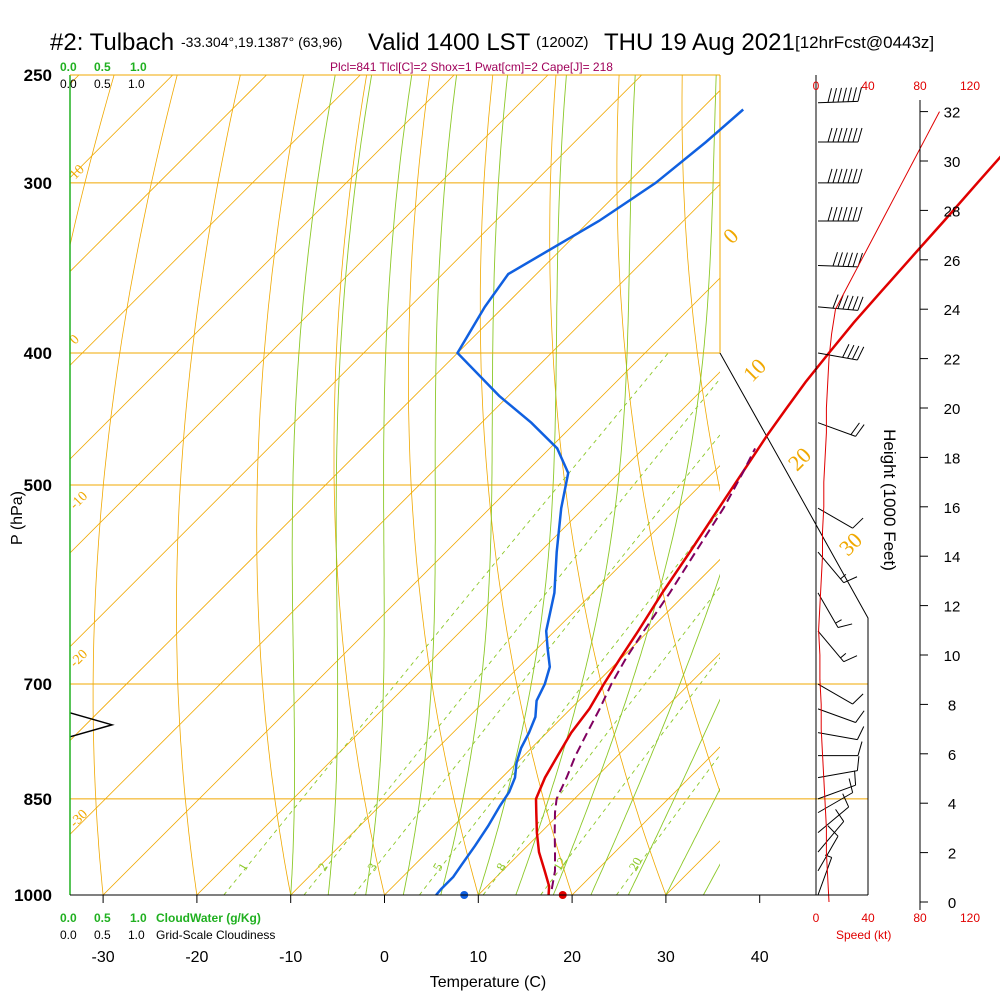 This screenshot has height=1000, width=1000. I want to click on cloudiness-tick-top-2: 1.0, so click(136, 84).